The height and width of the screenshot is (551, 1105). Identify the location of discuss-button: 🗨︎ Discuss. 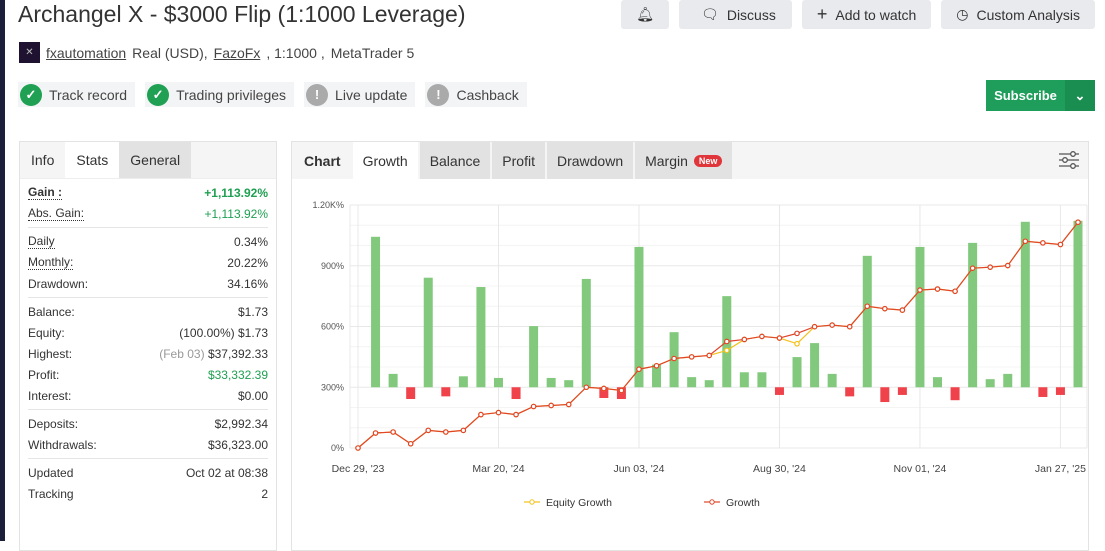
(735, 14).